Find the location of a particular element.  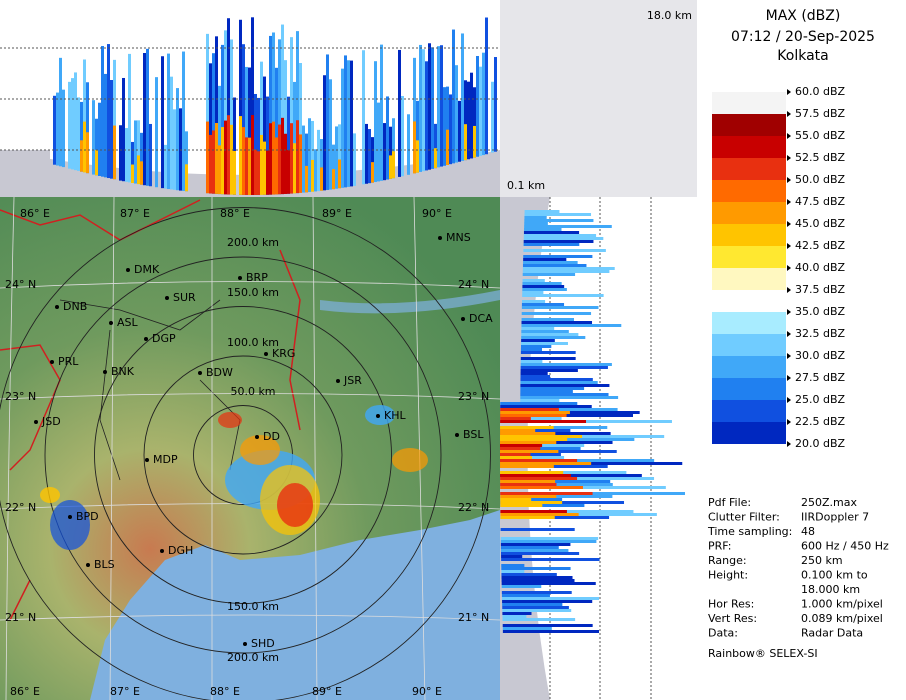

profile-top-label: 18.0 km is located at coordinates (669, 15).